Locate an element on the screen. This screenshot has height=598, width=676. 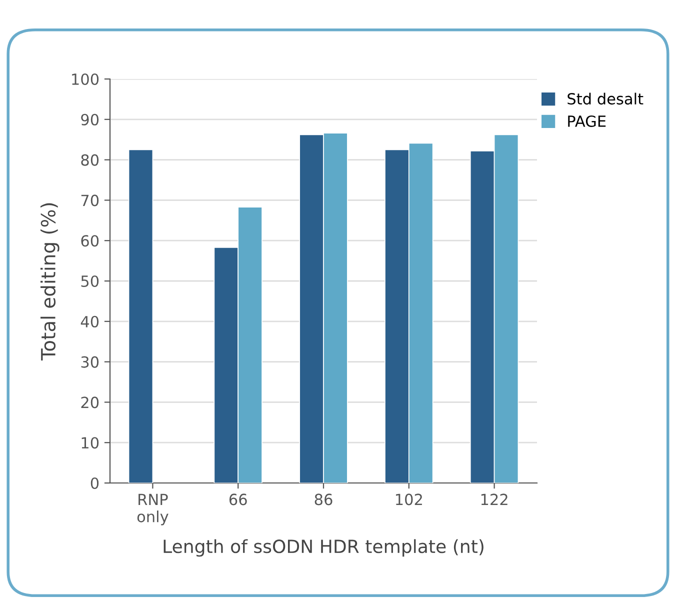
legend-label: Std desalt is located at coordinates (606, 98).